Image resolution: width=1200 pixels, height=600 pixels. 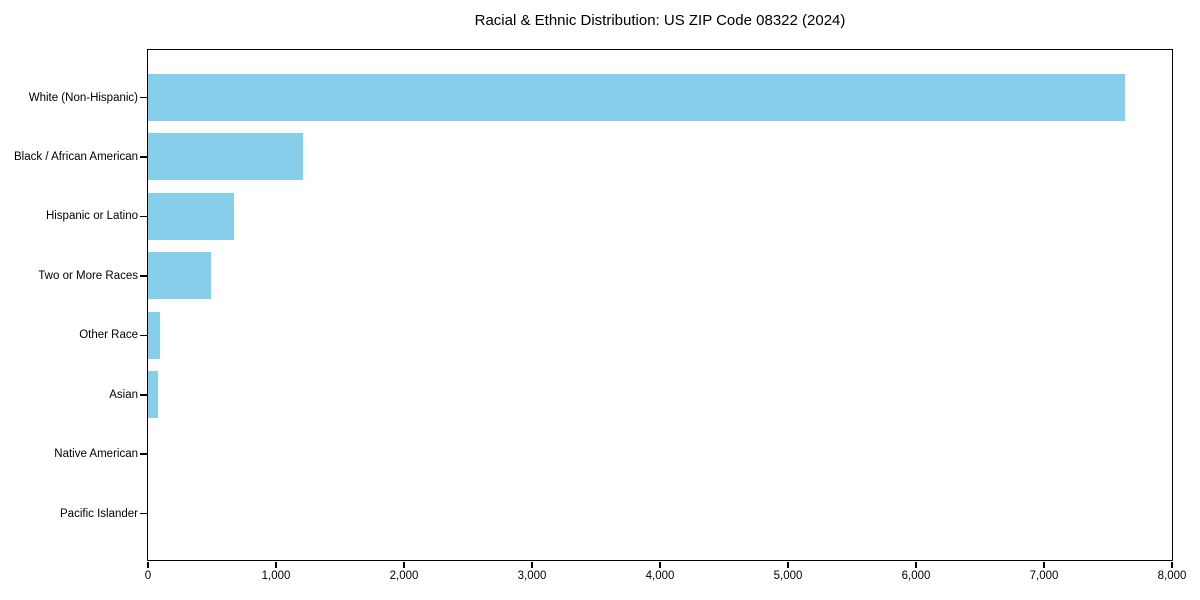 I want to click on bar-other-race, so click(x=154, y=335).